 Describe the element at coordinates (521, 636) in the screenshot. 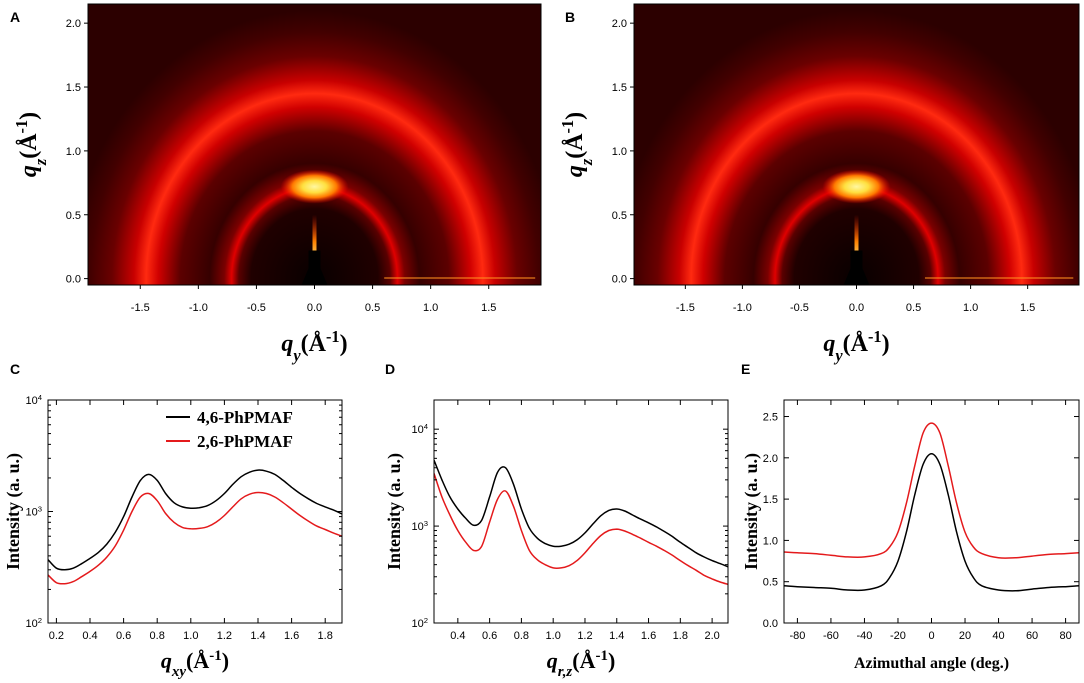

I see `x-tick-label: 0.8` at that location.